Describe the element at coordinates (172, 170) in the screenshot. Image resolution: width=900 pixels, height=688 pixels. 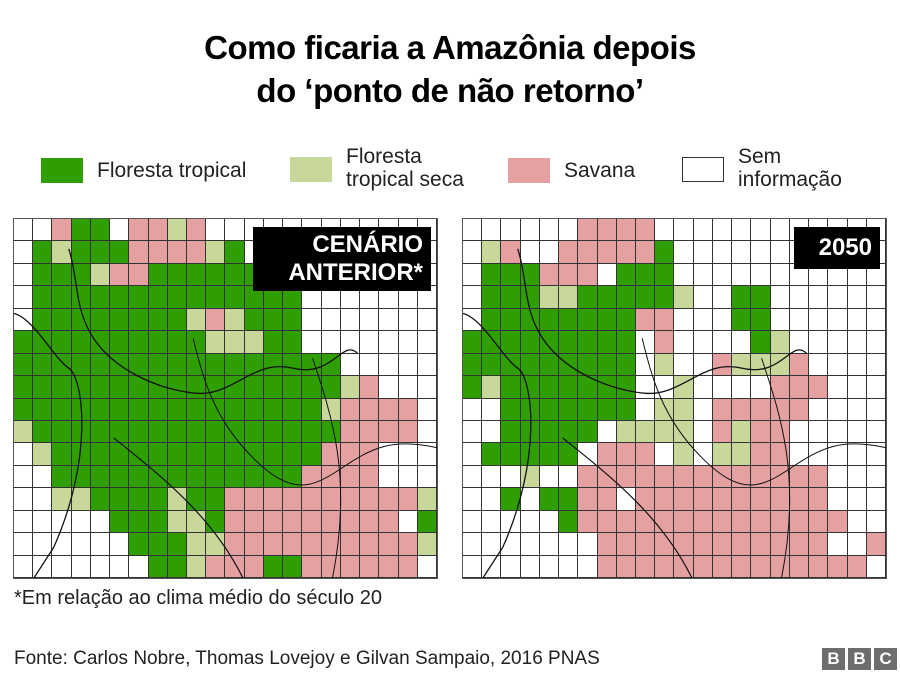
I see `legend-label: Floresta tropical` at that location.